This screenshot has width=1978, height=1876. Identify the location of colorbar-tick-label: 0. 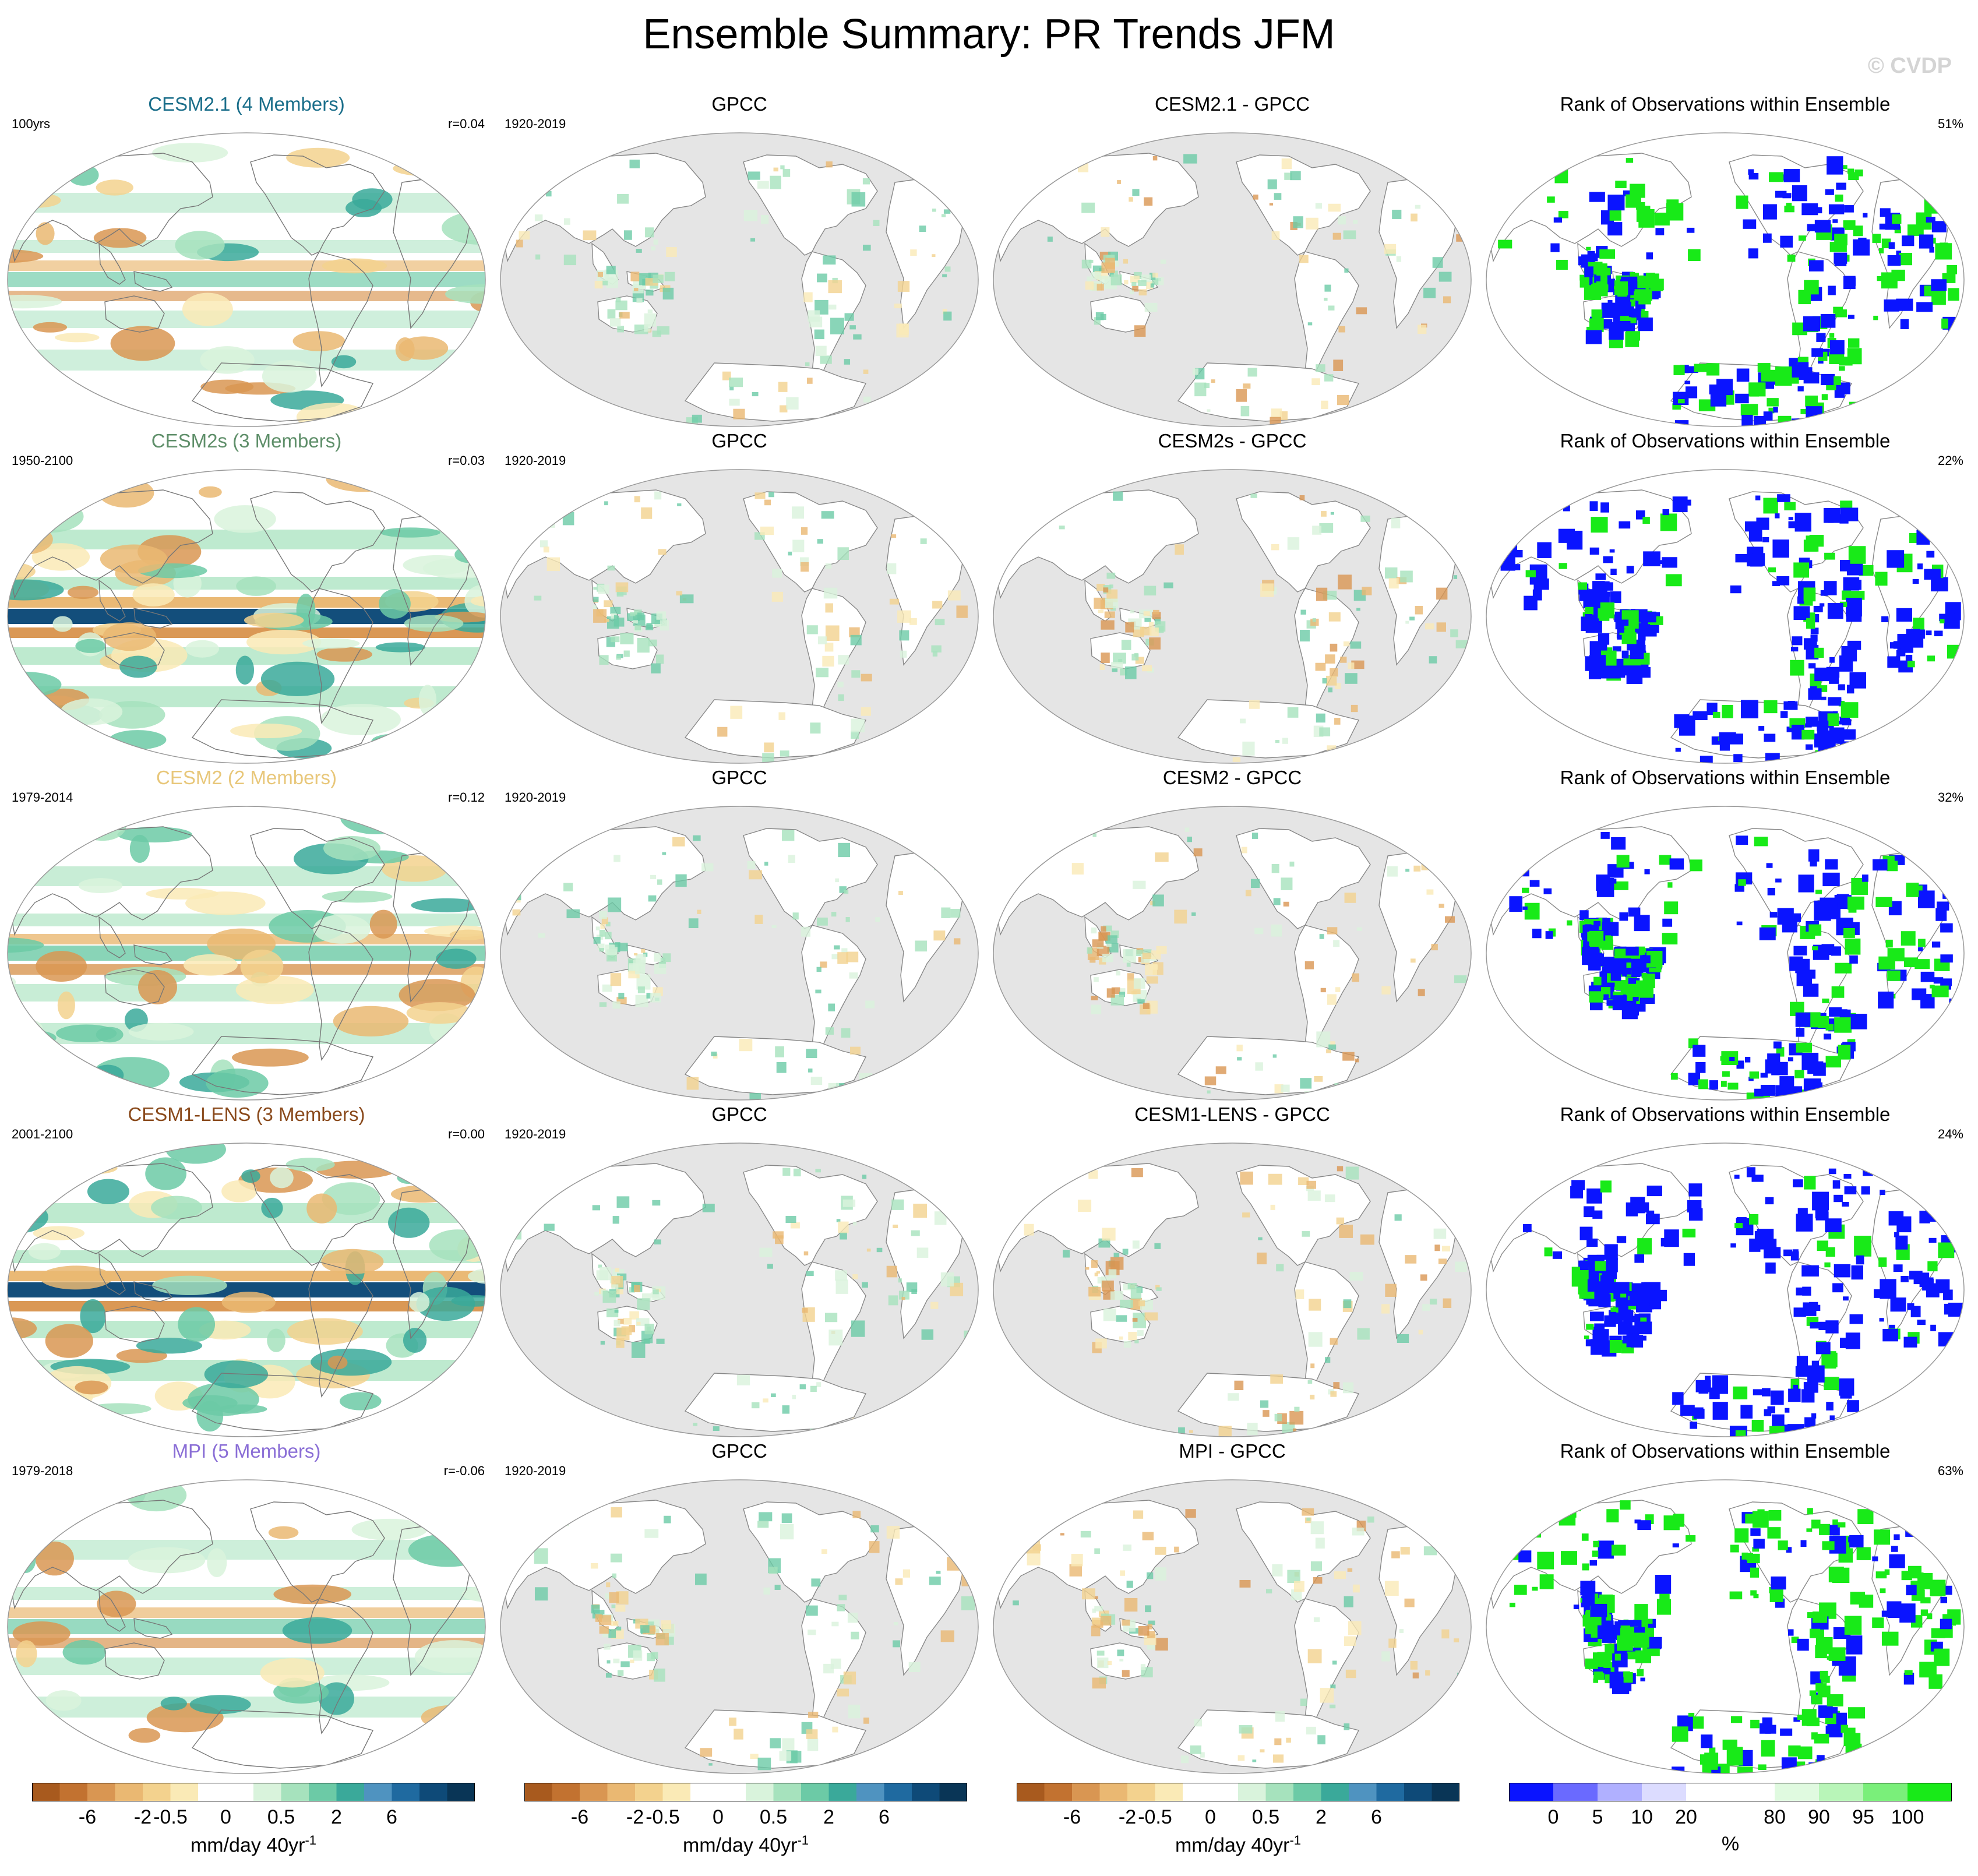
(225, 1817).